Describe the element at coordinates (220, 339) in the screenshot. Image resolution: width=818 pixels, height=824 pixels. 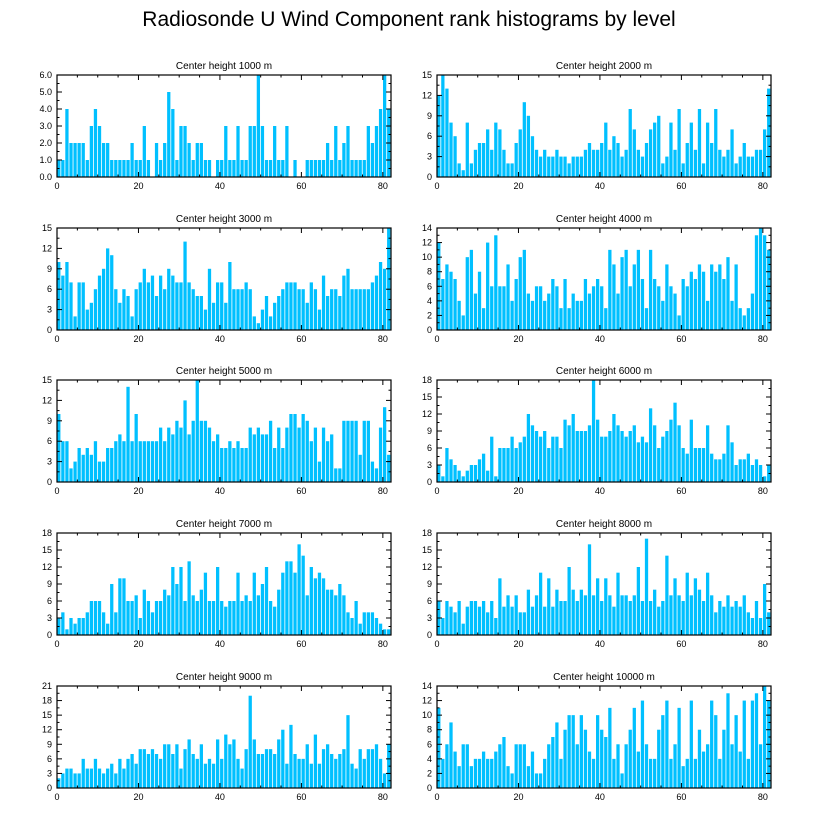
I see `x-tick-label: 40` at that location.